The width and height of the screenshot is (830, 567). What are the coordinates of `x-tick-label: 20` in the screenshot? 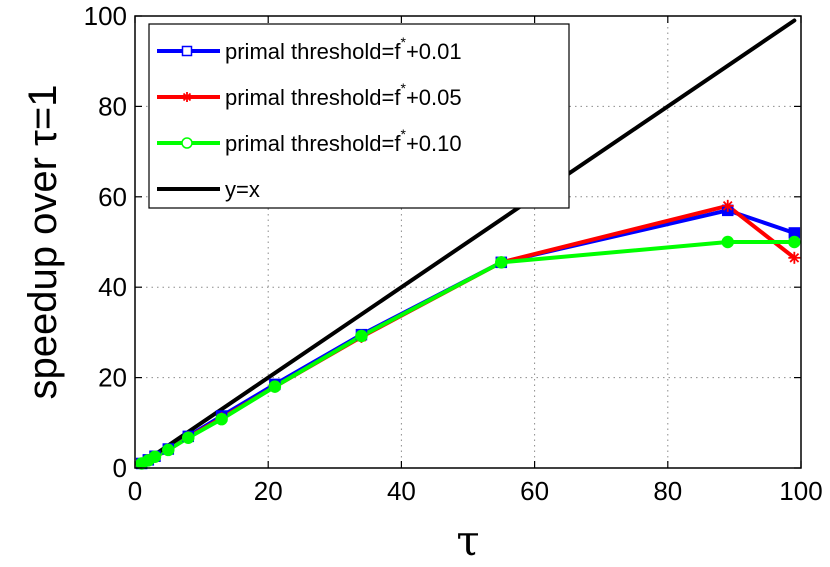 It's located at (268, 491).